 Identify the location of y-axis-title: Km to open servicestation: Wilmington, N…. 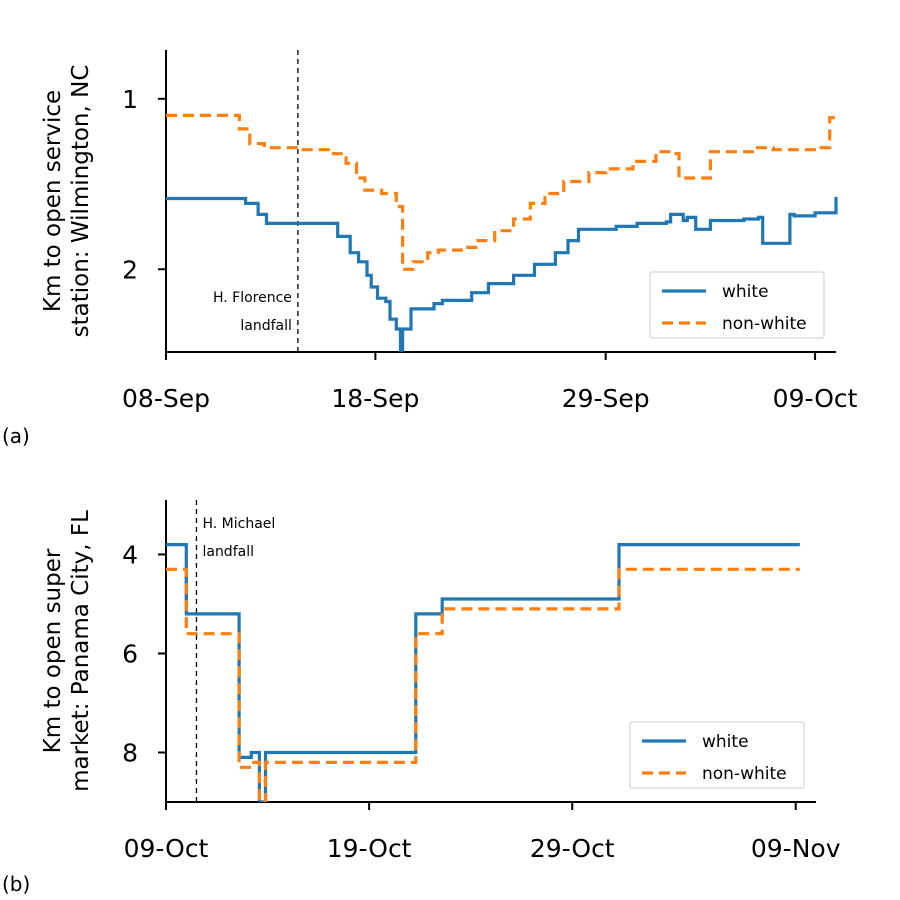
(67, 201).